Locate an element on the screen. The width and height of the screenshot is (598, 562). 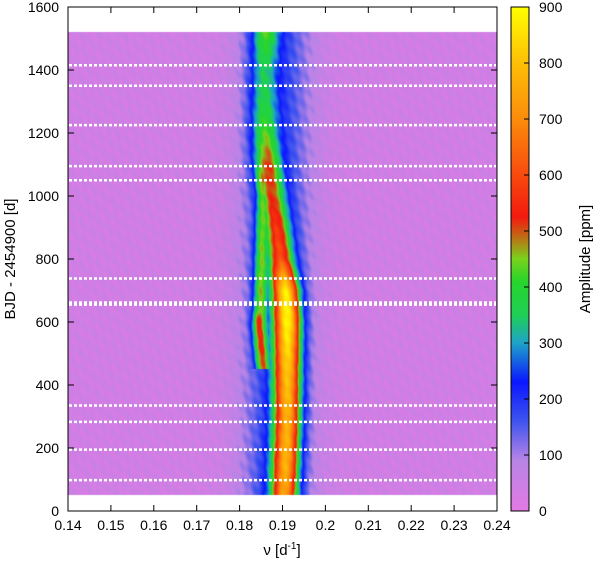
colorbar-tick-label: 700 is located at coordinates (551, 119).